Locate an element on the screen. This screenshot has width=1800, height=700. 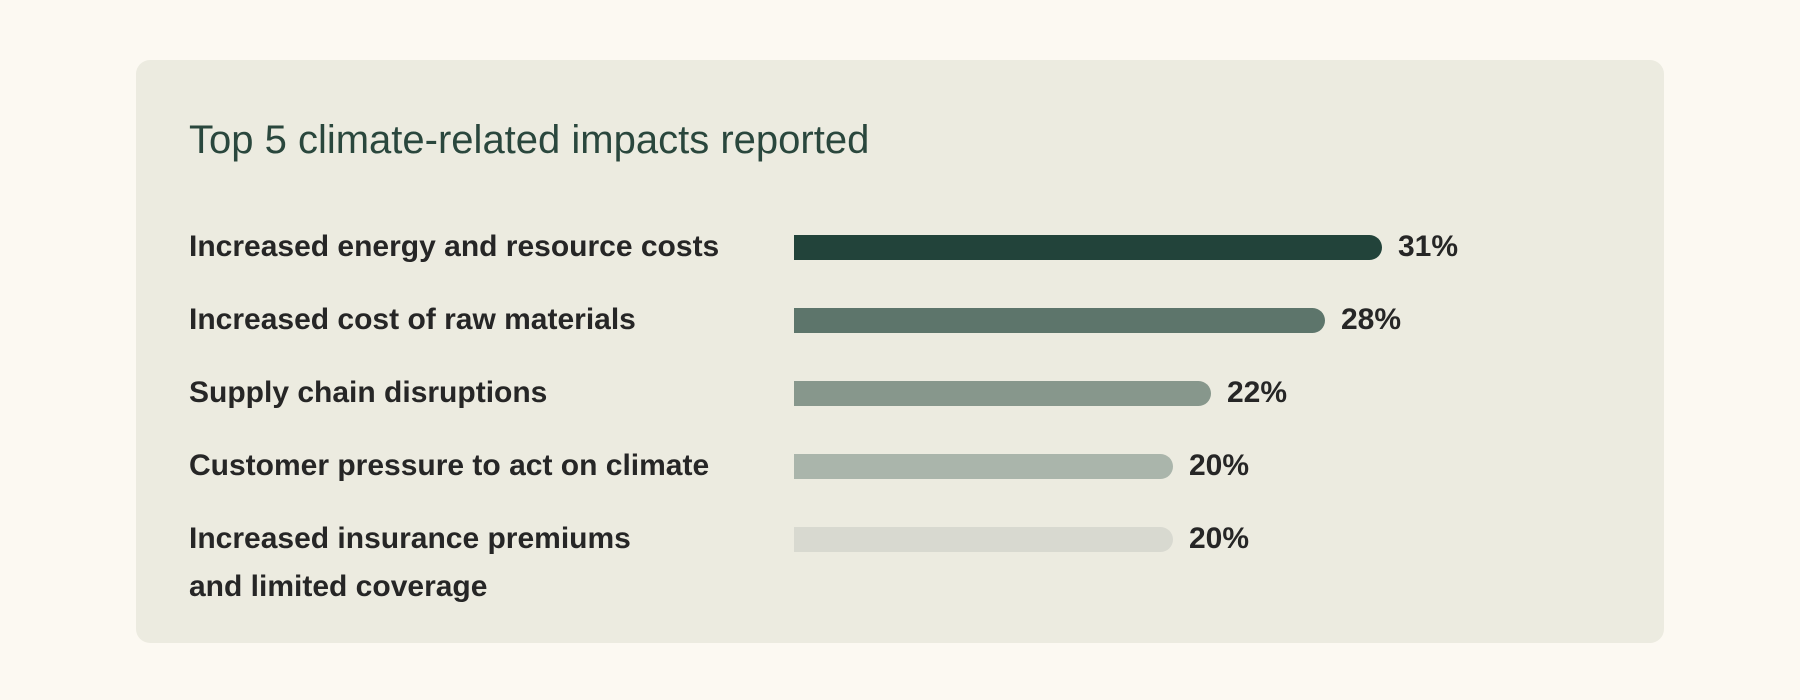
category-label-line: Increased cost of raw materials is located at coordinates (412, 319).